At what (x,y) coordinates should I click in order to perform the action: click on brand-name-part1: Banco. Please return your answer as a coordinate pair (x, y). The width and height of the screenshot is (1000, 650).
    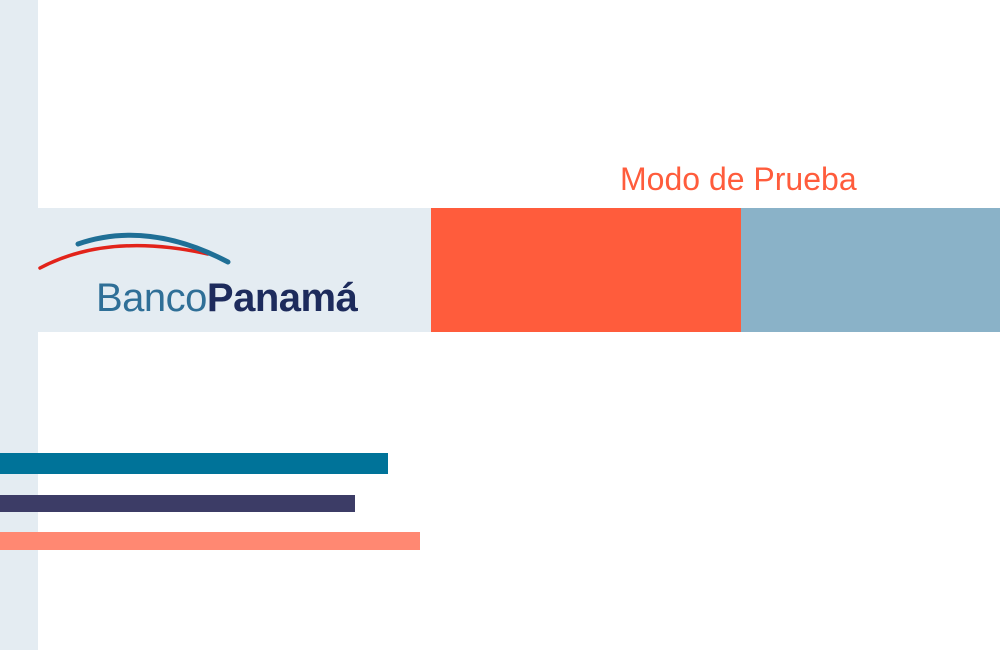
    Looking at the image, I should click on (151, 298).